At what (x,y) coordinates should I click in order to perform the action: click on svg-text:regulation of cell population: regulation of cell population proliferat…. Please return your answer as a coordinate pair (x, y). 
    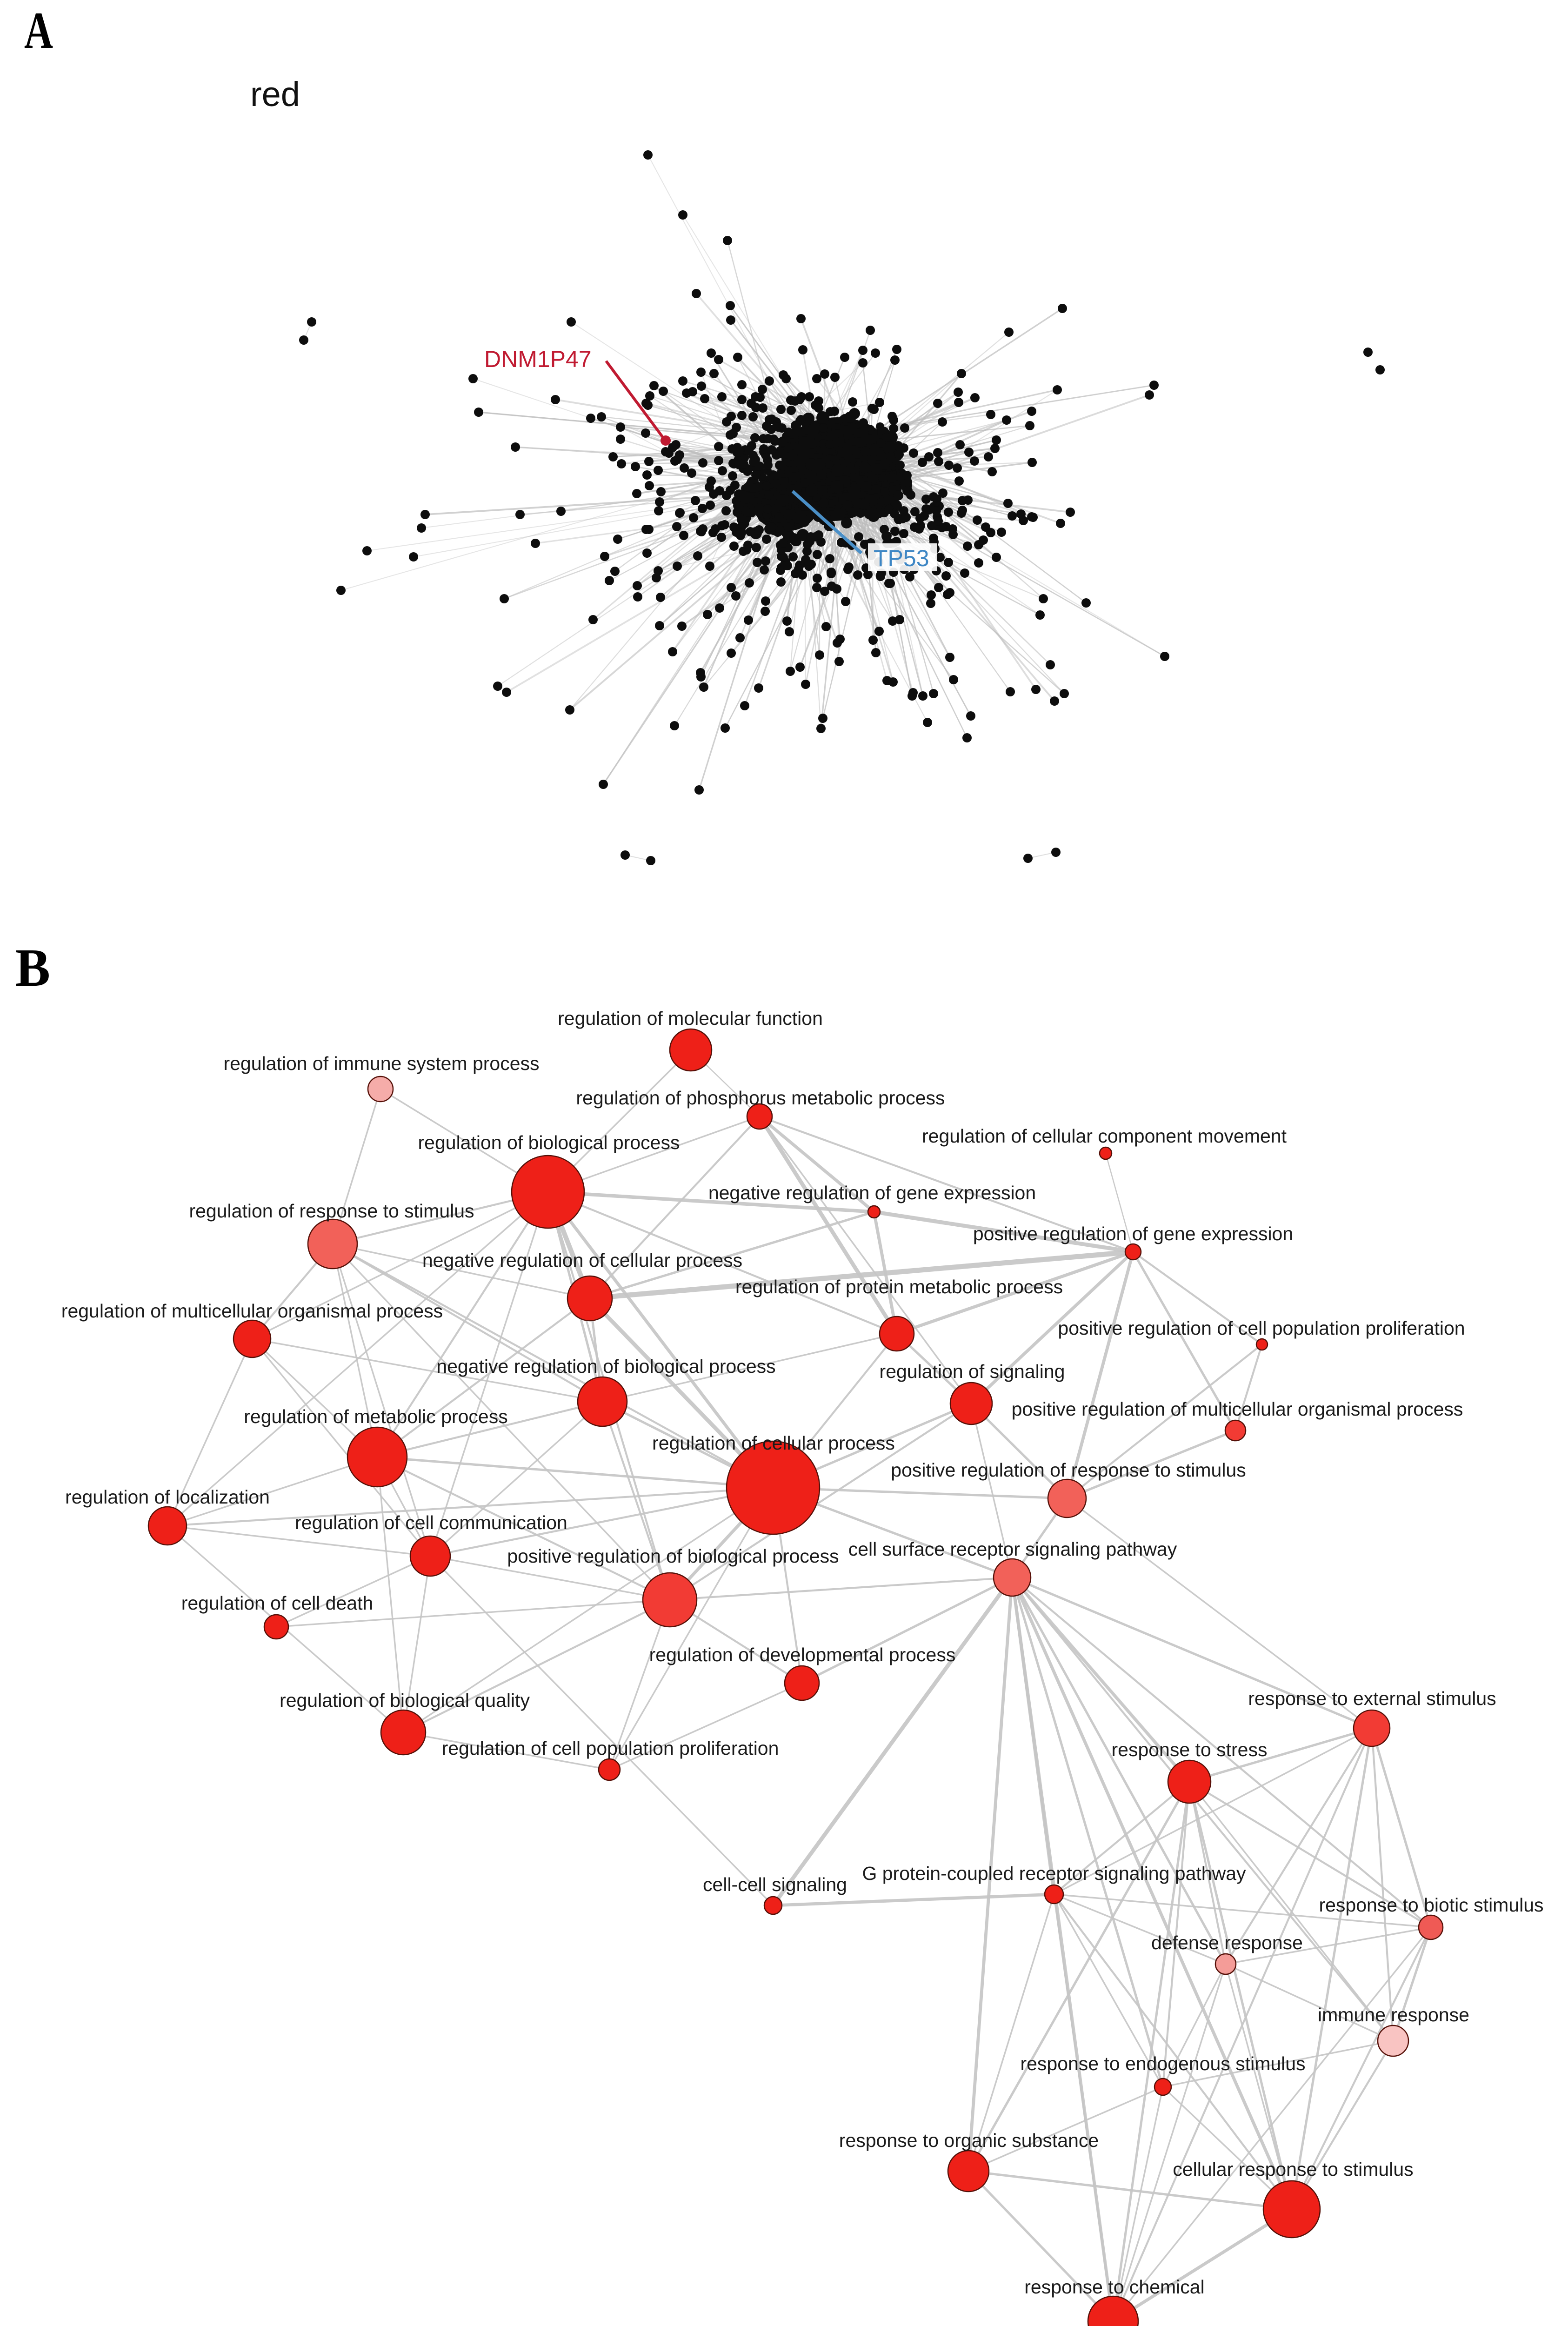
    Looking at the image, I should click on (611, 1748).